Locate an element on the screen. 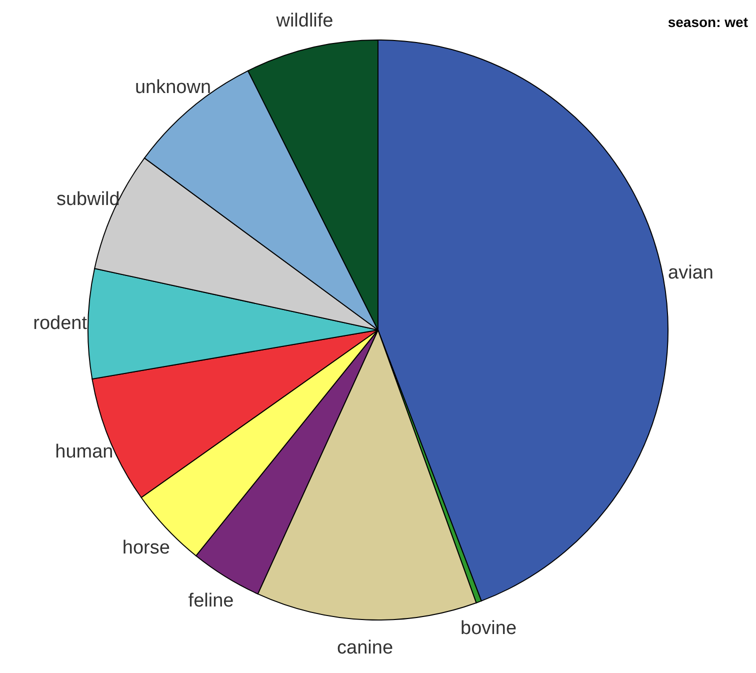  slice-label: horse is located at coordinates (146, 548).